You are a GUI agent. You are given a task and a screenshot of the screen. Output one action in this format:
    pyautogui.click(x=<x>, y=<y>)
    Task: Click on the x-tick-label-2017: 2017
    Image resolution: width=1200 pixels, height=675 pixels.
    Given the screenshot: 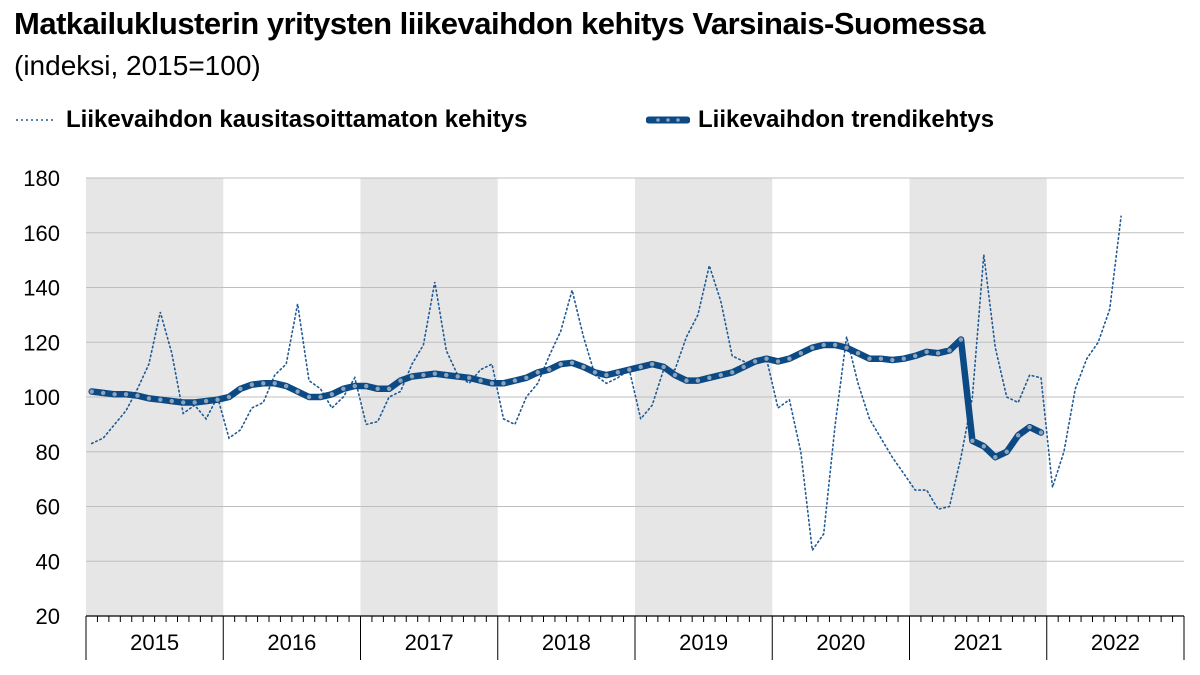 What is the action you would take?
    pyautogui.click(x=429, y=642)
    